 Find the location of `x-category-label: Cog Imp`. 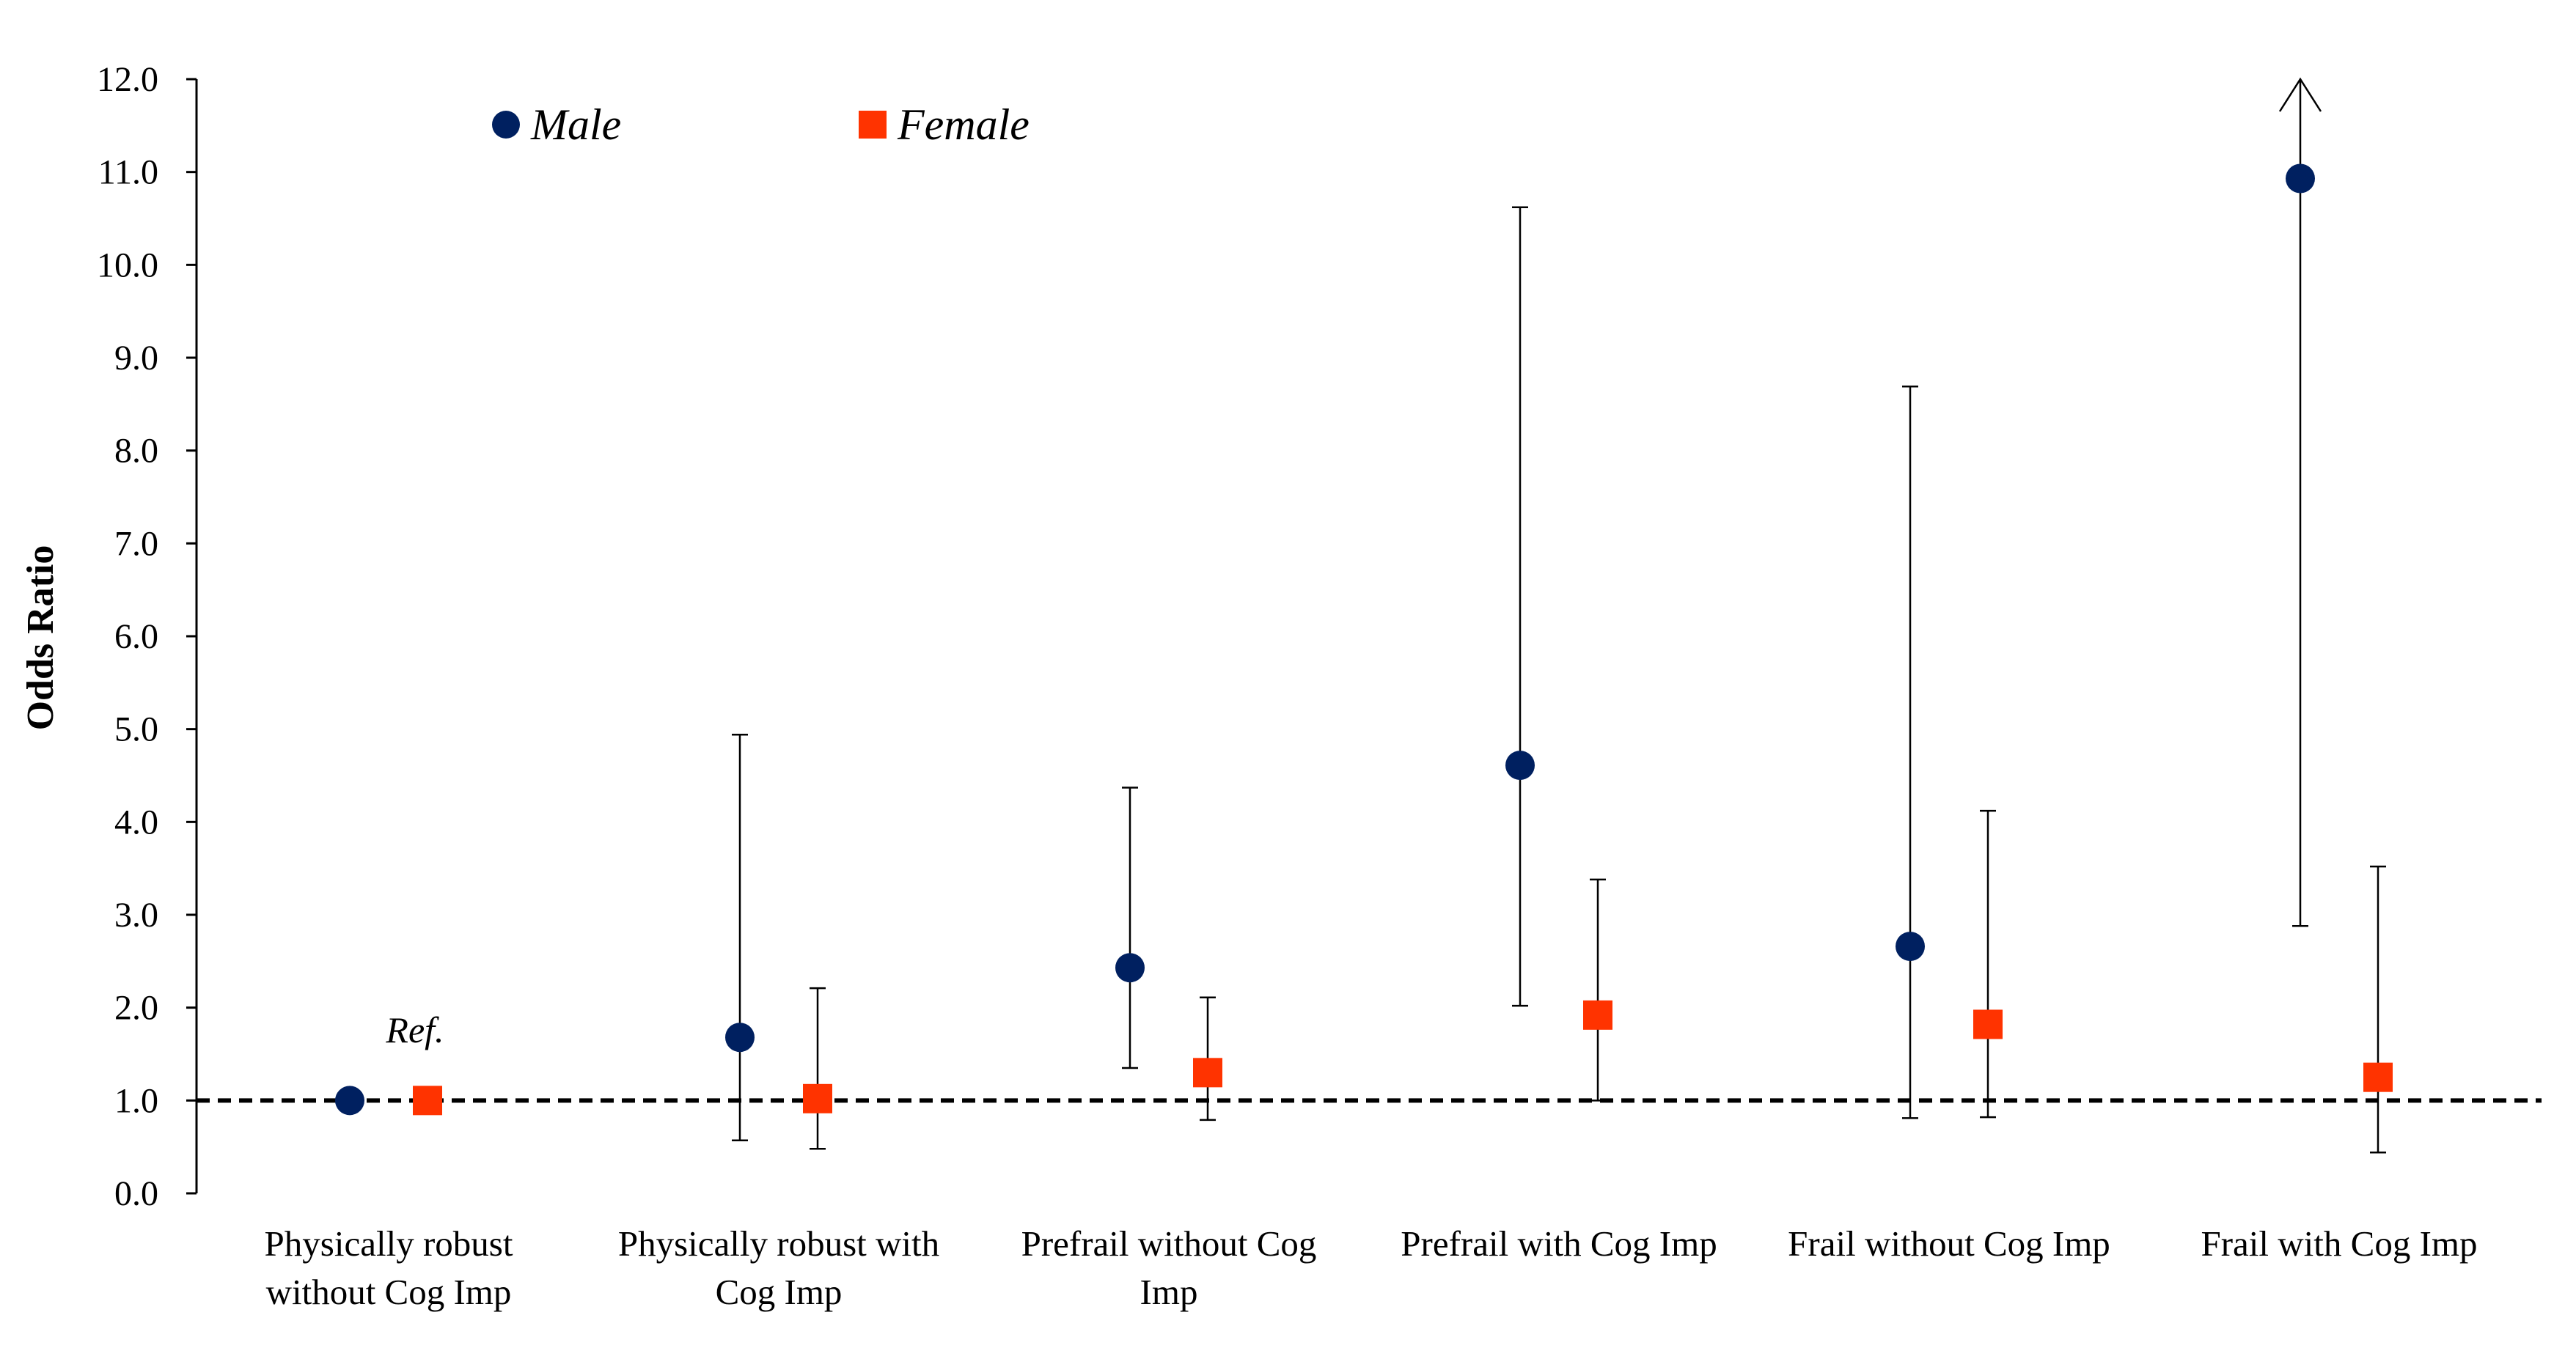

x-category-label: Cog Imp is located at coordinates (779, 1292).